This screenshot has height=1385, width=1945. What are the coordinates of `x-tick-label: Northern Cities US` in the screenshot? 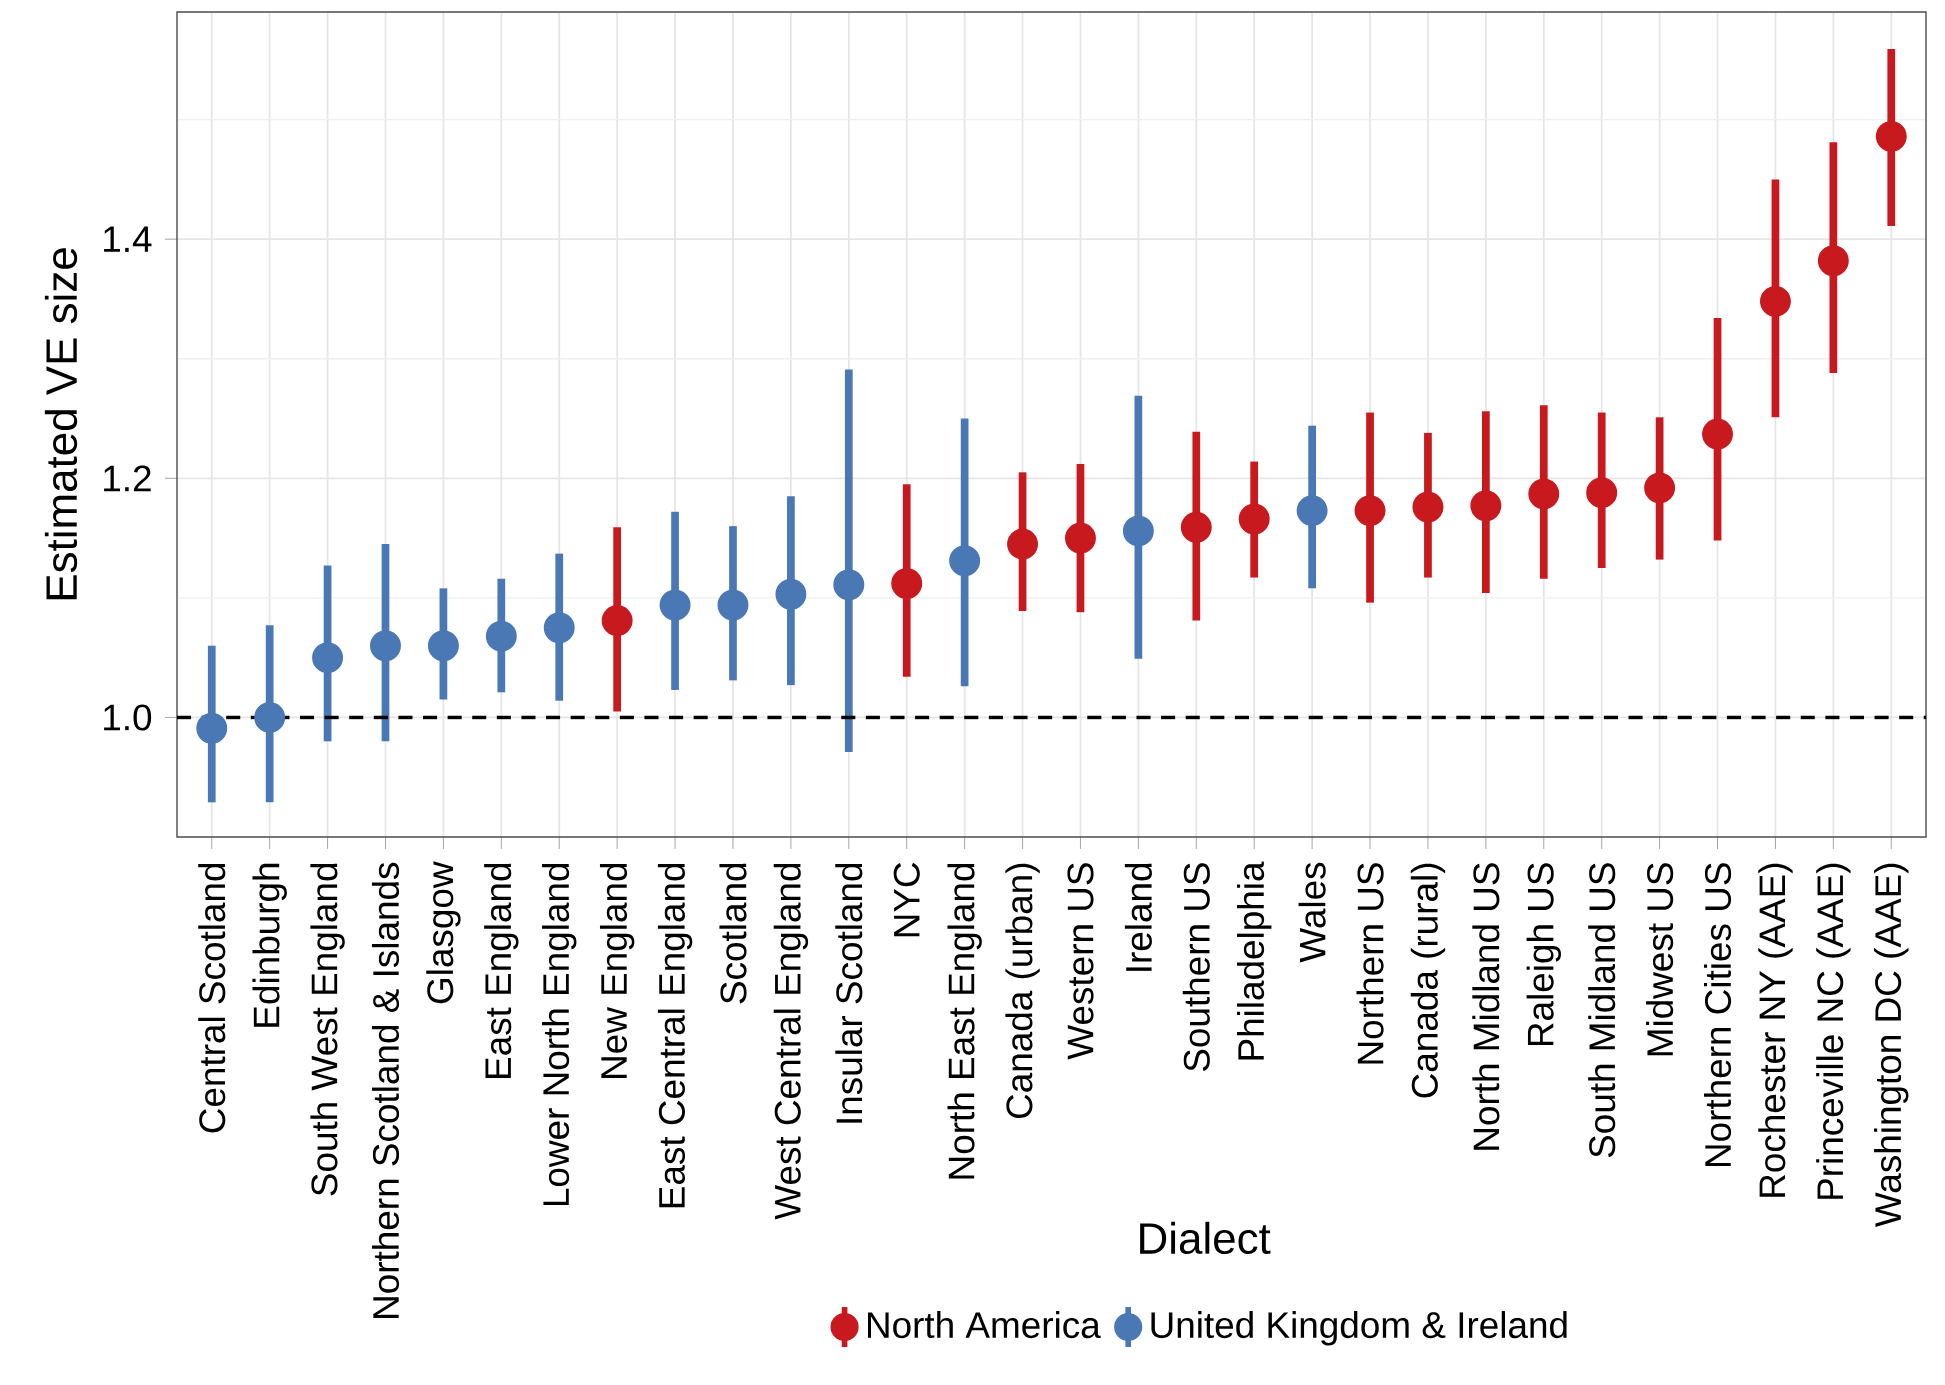 It's located at (1717, 1015).